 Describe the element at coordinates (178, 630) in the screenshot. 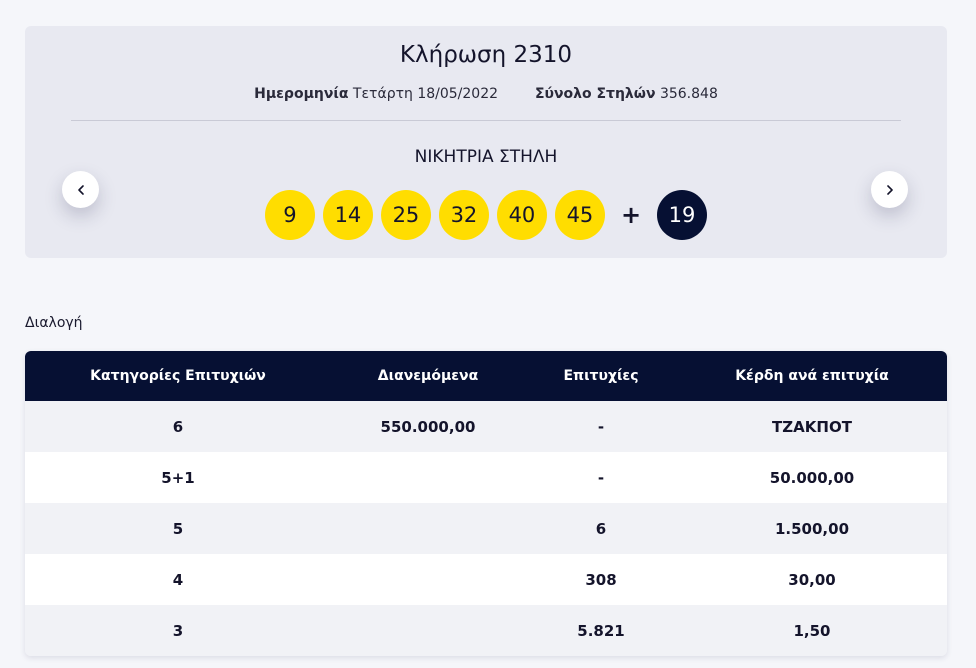

I see `cell-category: 3` at that location.